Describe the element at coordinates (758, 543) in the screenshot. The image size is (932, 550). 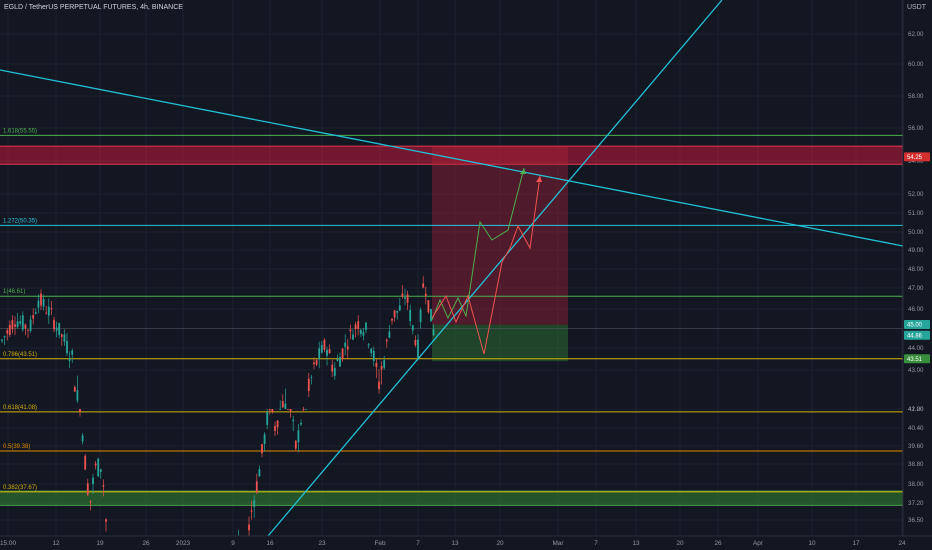
I see `x-axis-tick-label: Apr` at that location.